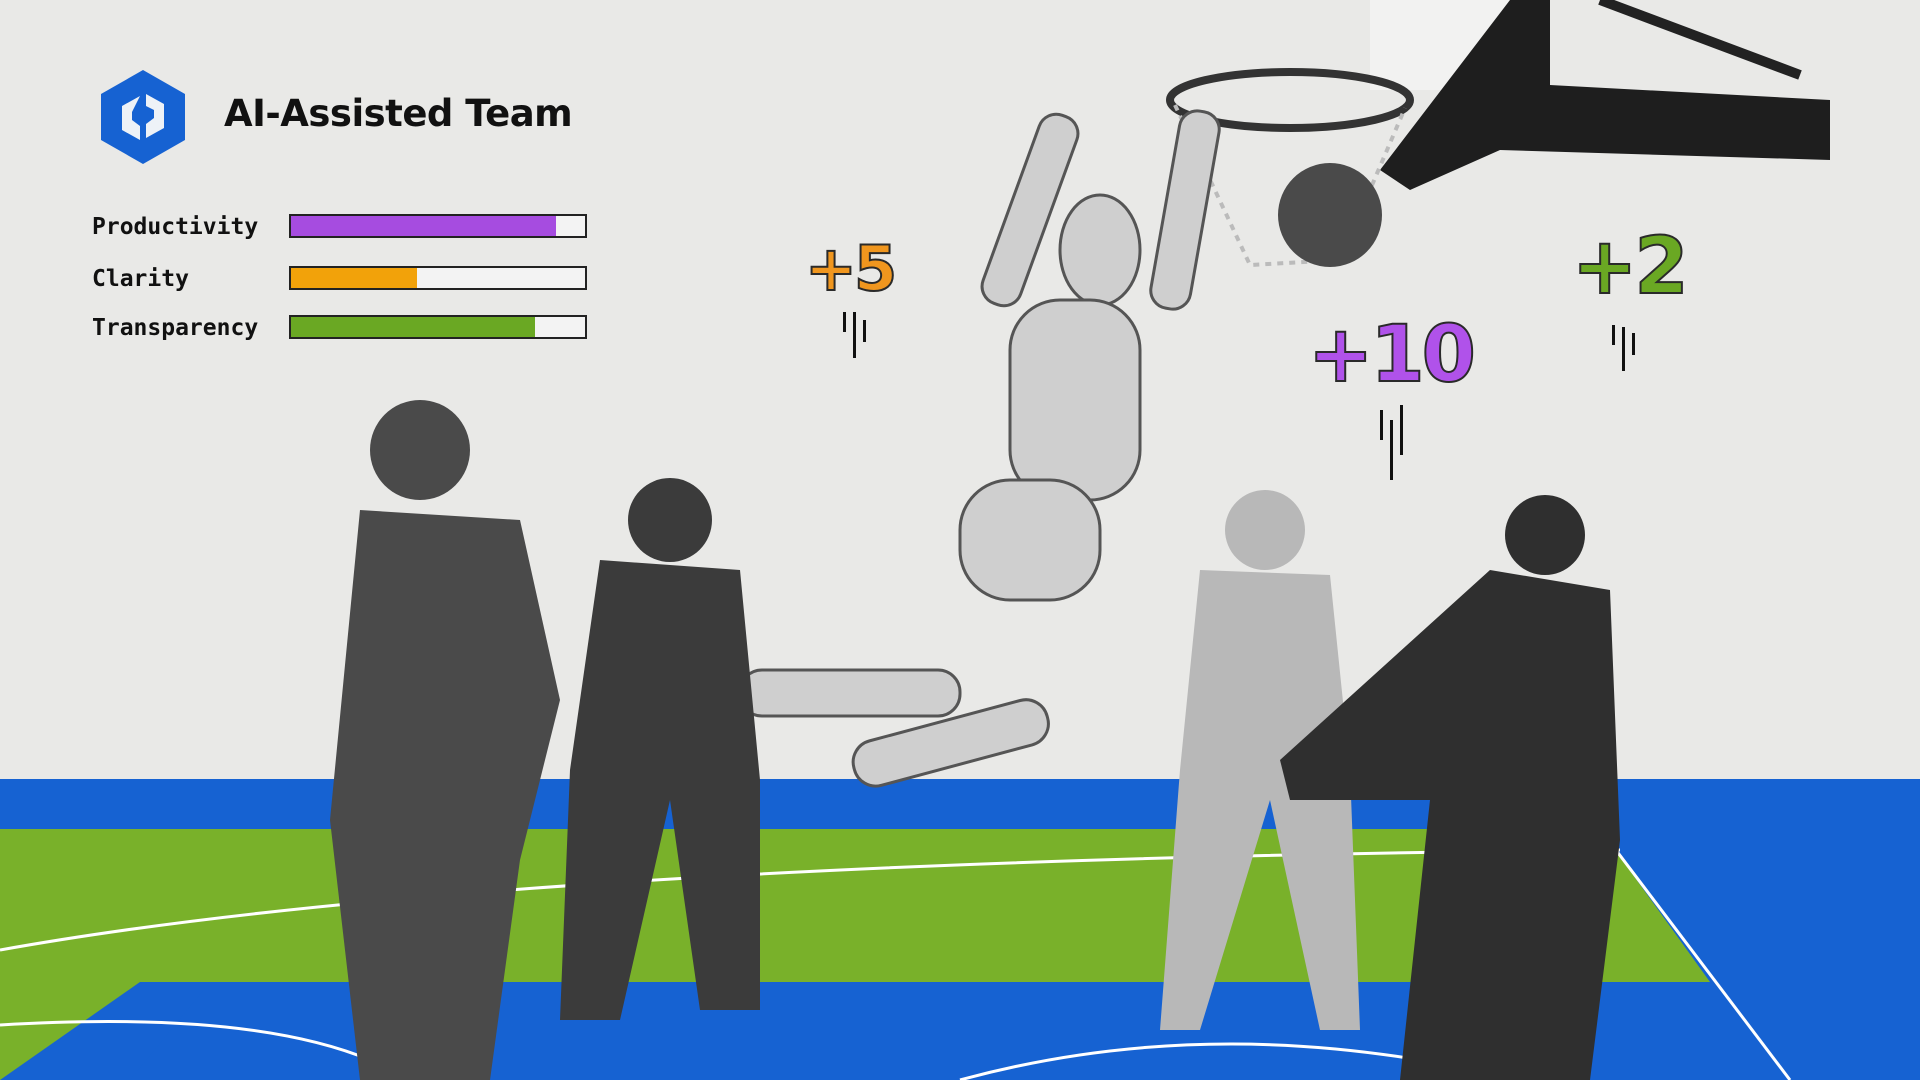 This screenshot has height=1080, width=1920. Describe the element at coordinates (960, 1031) in the screenshot. I see `court-key-area` at that location.